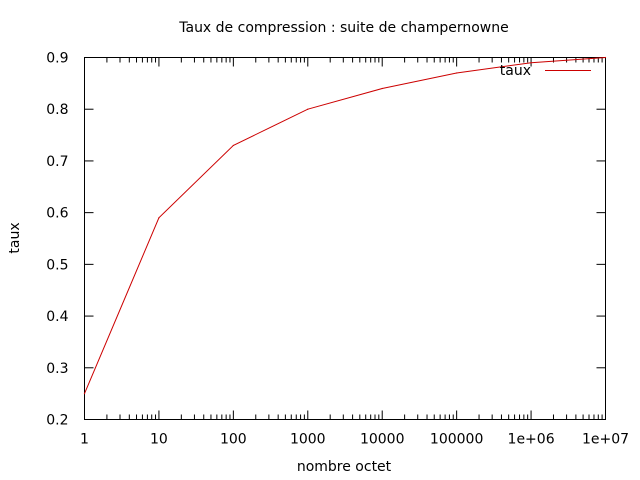 The image size is (640, 480). I want to click on y-tick-label: 0.4, so click(57, 317).